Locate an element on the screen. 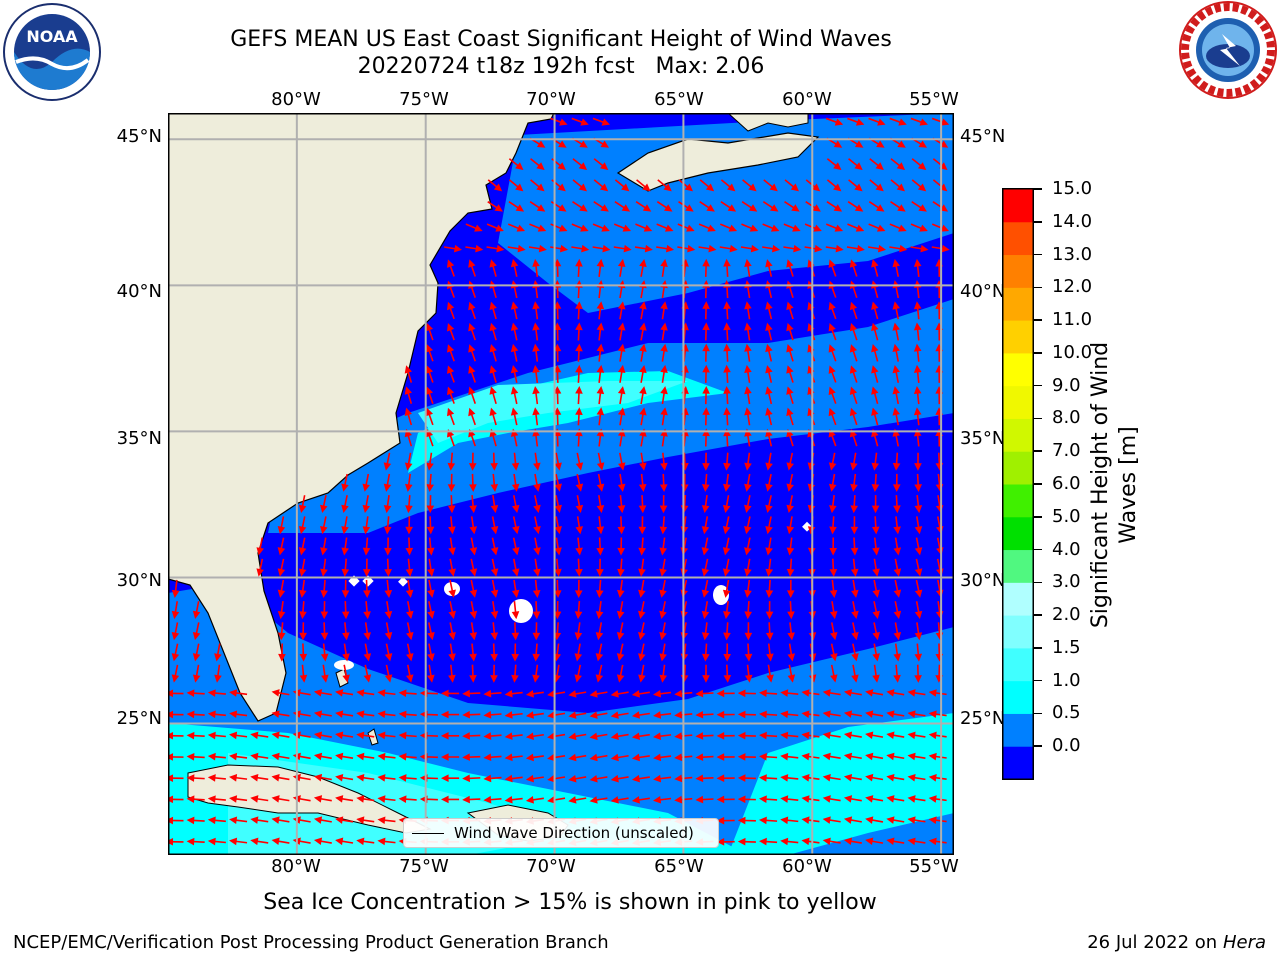 This screenshot has height=960, width=1280. lon-label-bottom: 65°W is located at coordinates (679, 866).